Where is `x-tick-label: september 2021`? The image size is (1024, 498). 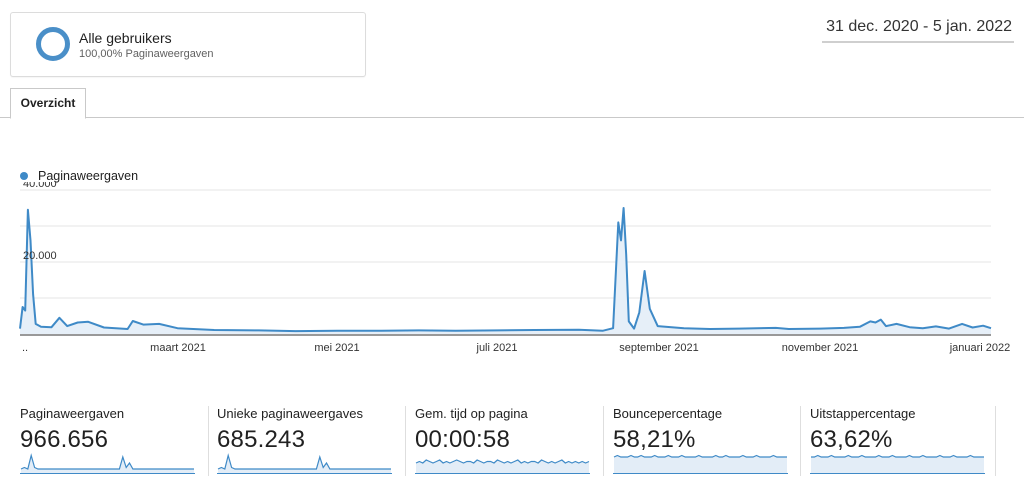
x-tick-label: september 2021 is located at coordinates (659, 348).